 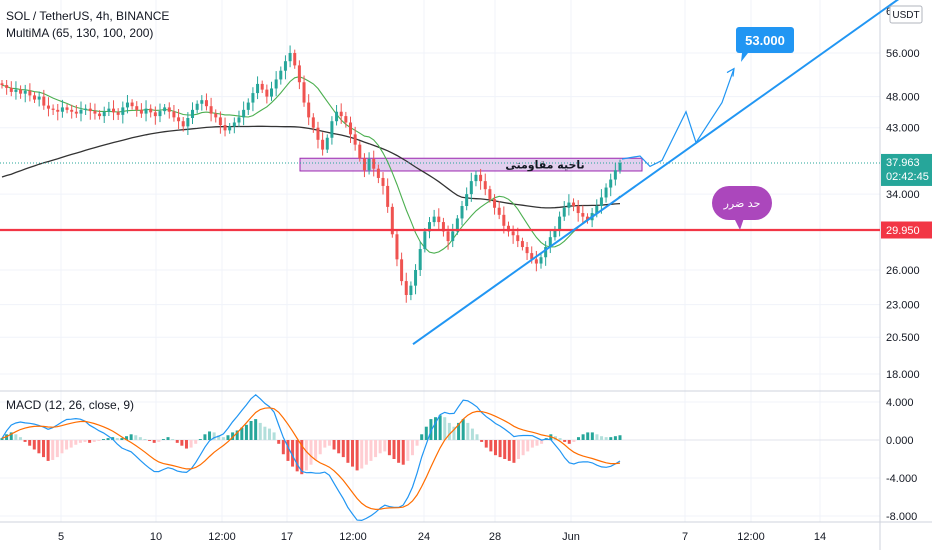 What do you see at coordinates (495, 537) in the screenshot?
I see `time-tick-label: 28` at bounding box center [495, 537].